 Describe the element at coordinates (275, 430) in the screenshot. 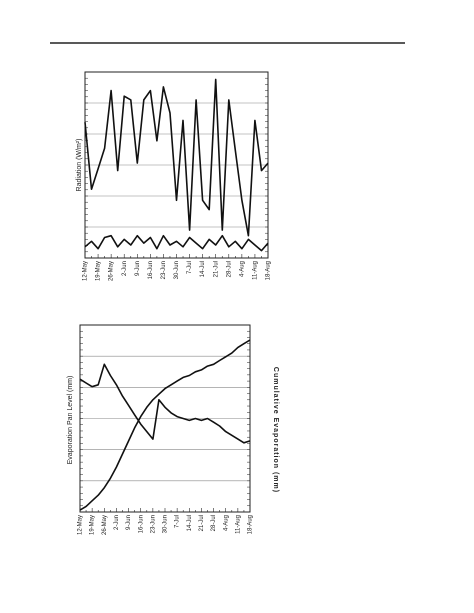

I see `y2-axis-title: Cumulative Evaporation (mm)` at that location.